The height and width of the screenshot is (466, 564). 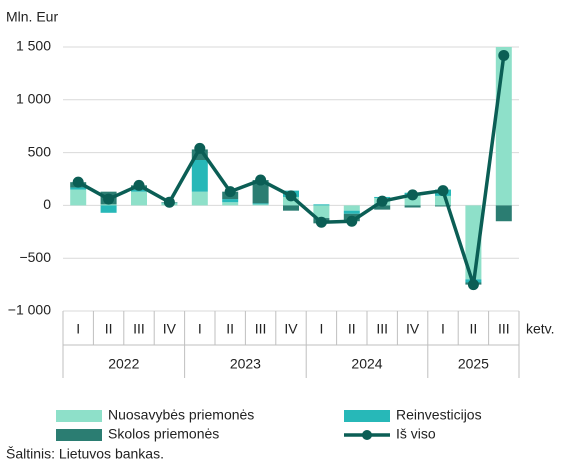 What do you see at coordinates (163, 434) in the screenshot?
I see `legend-label: Skolos priemonės` at bounding box center [163, 434].